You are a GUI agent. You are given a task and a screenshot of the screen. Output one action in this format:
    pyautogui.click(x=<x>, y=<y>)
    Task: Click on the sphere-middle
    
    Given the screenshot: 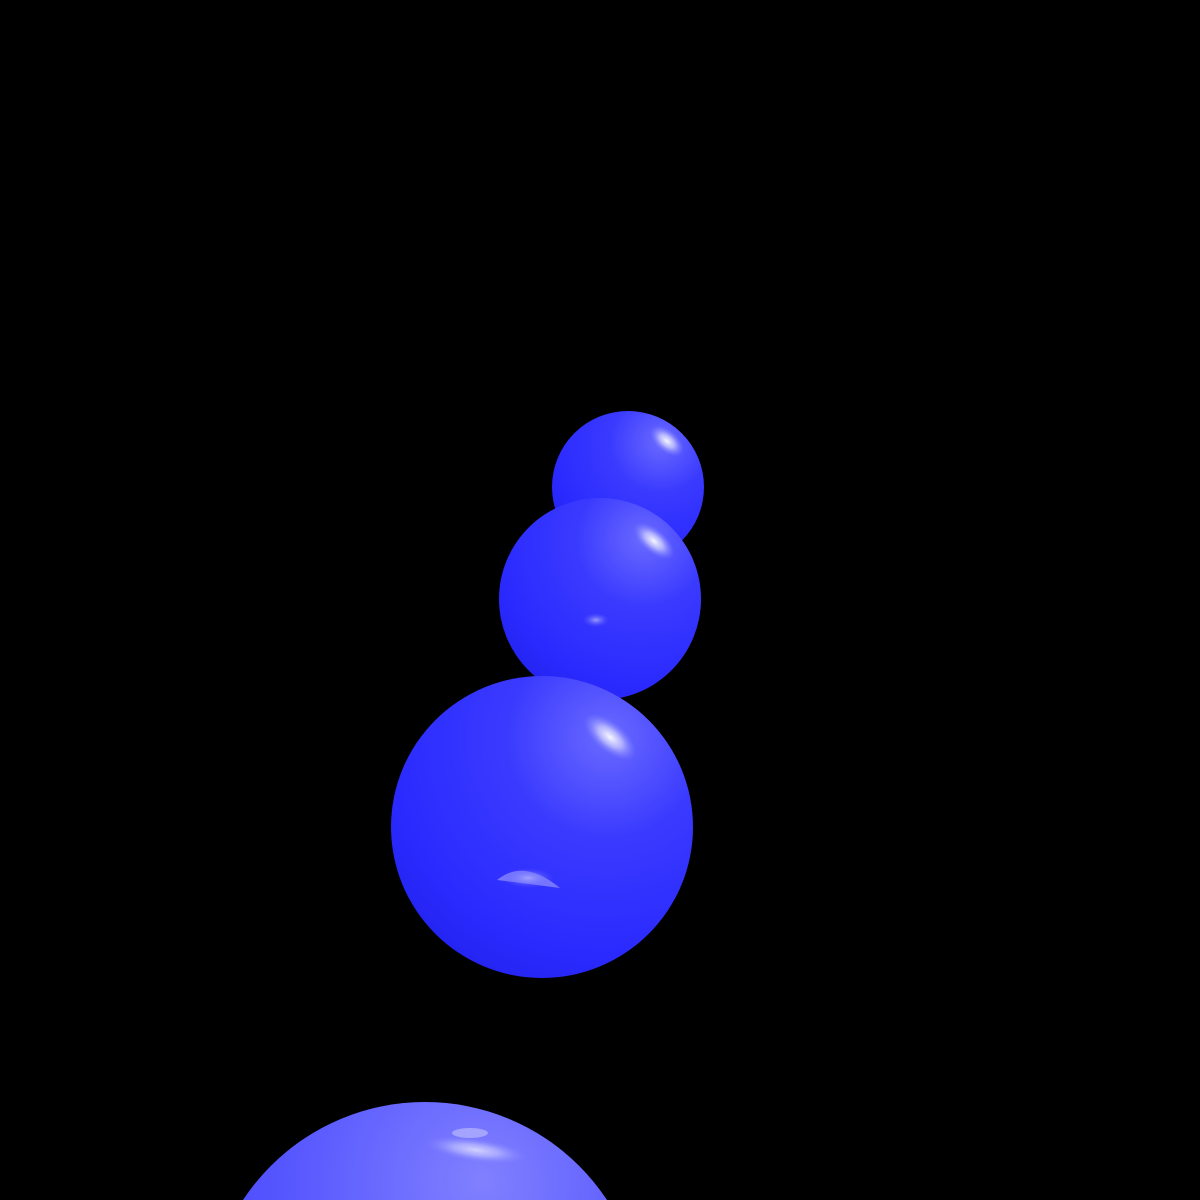 What is the action you would take?
    pyautogui.click(x=600, y=599)
    